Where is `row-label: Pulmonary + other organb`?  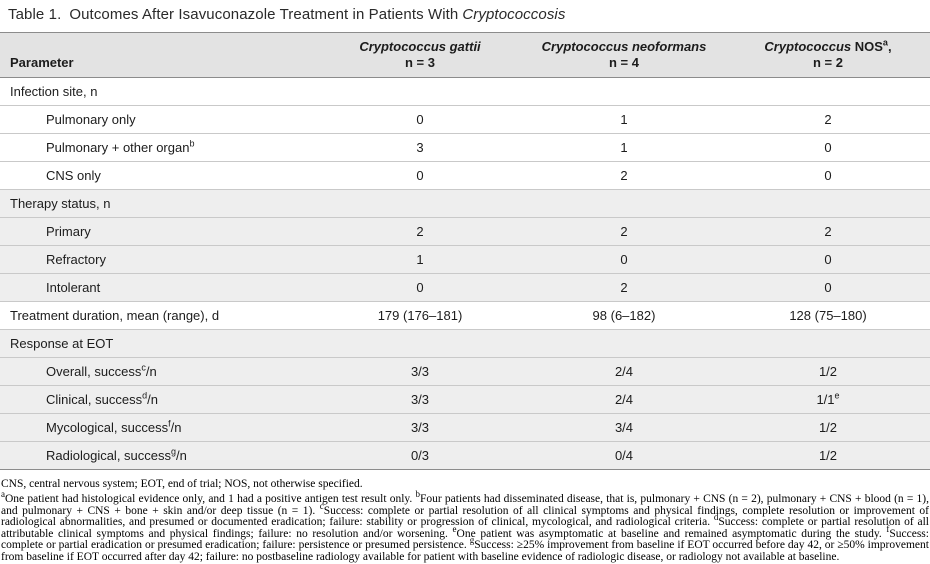
row-label: Pulmonary + other organb is located at coordinates (120, 146).